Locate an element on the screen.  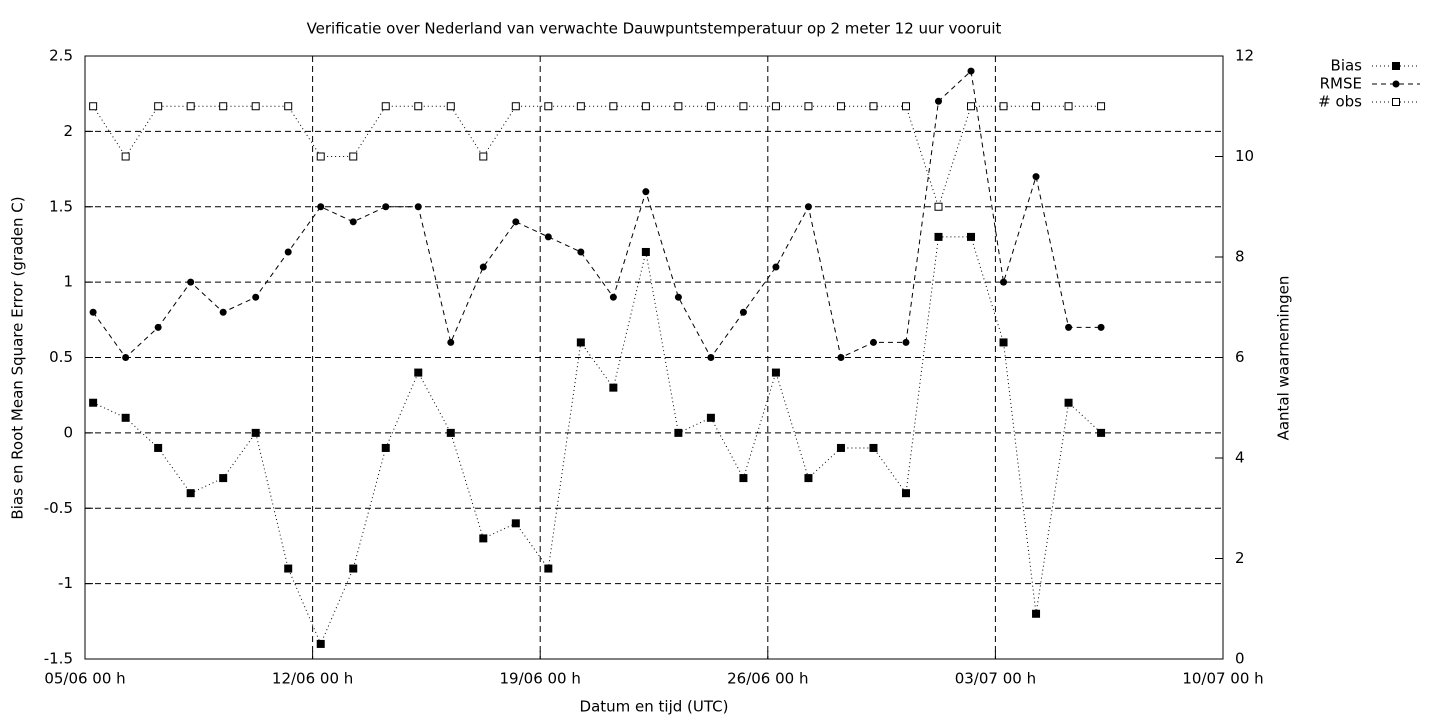
y2-axis-label: Aantal waarnemingen is located at coordinates (1284, 358).